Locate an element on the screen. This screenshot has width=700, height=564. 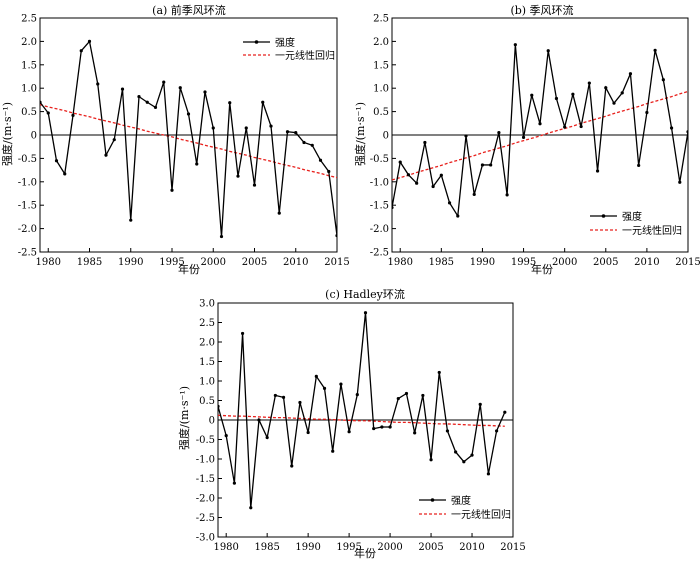
y-tick-label-b: 2.5 is located at coordinates (381, 19).